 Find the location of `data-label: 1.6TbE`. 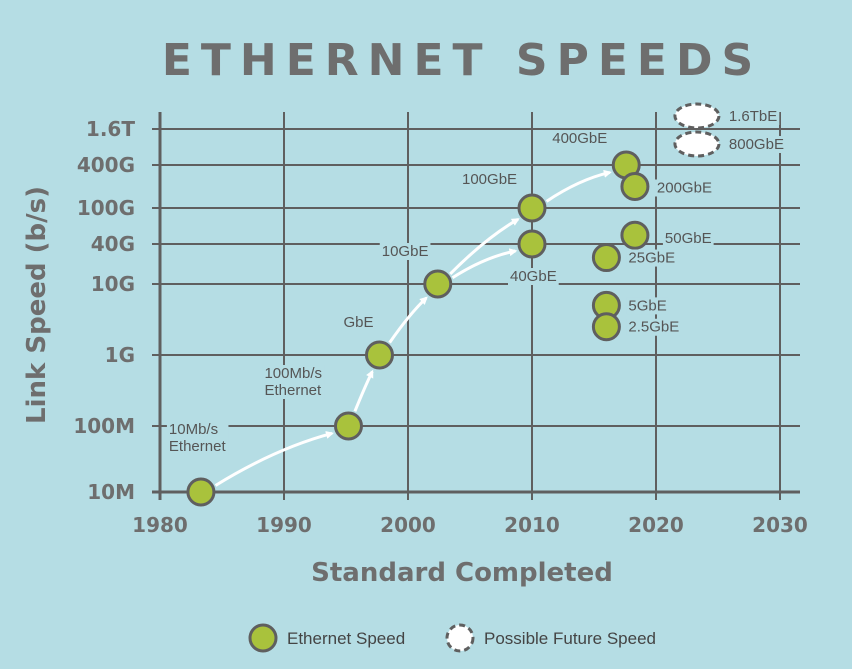

data-label: 1.6TbE is located at coordinates (753, 116).